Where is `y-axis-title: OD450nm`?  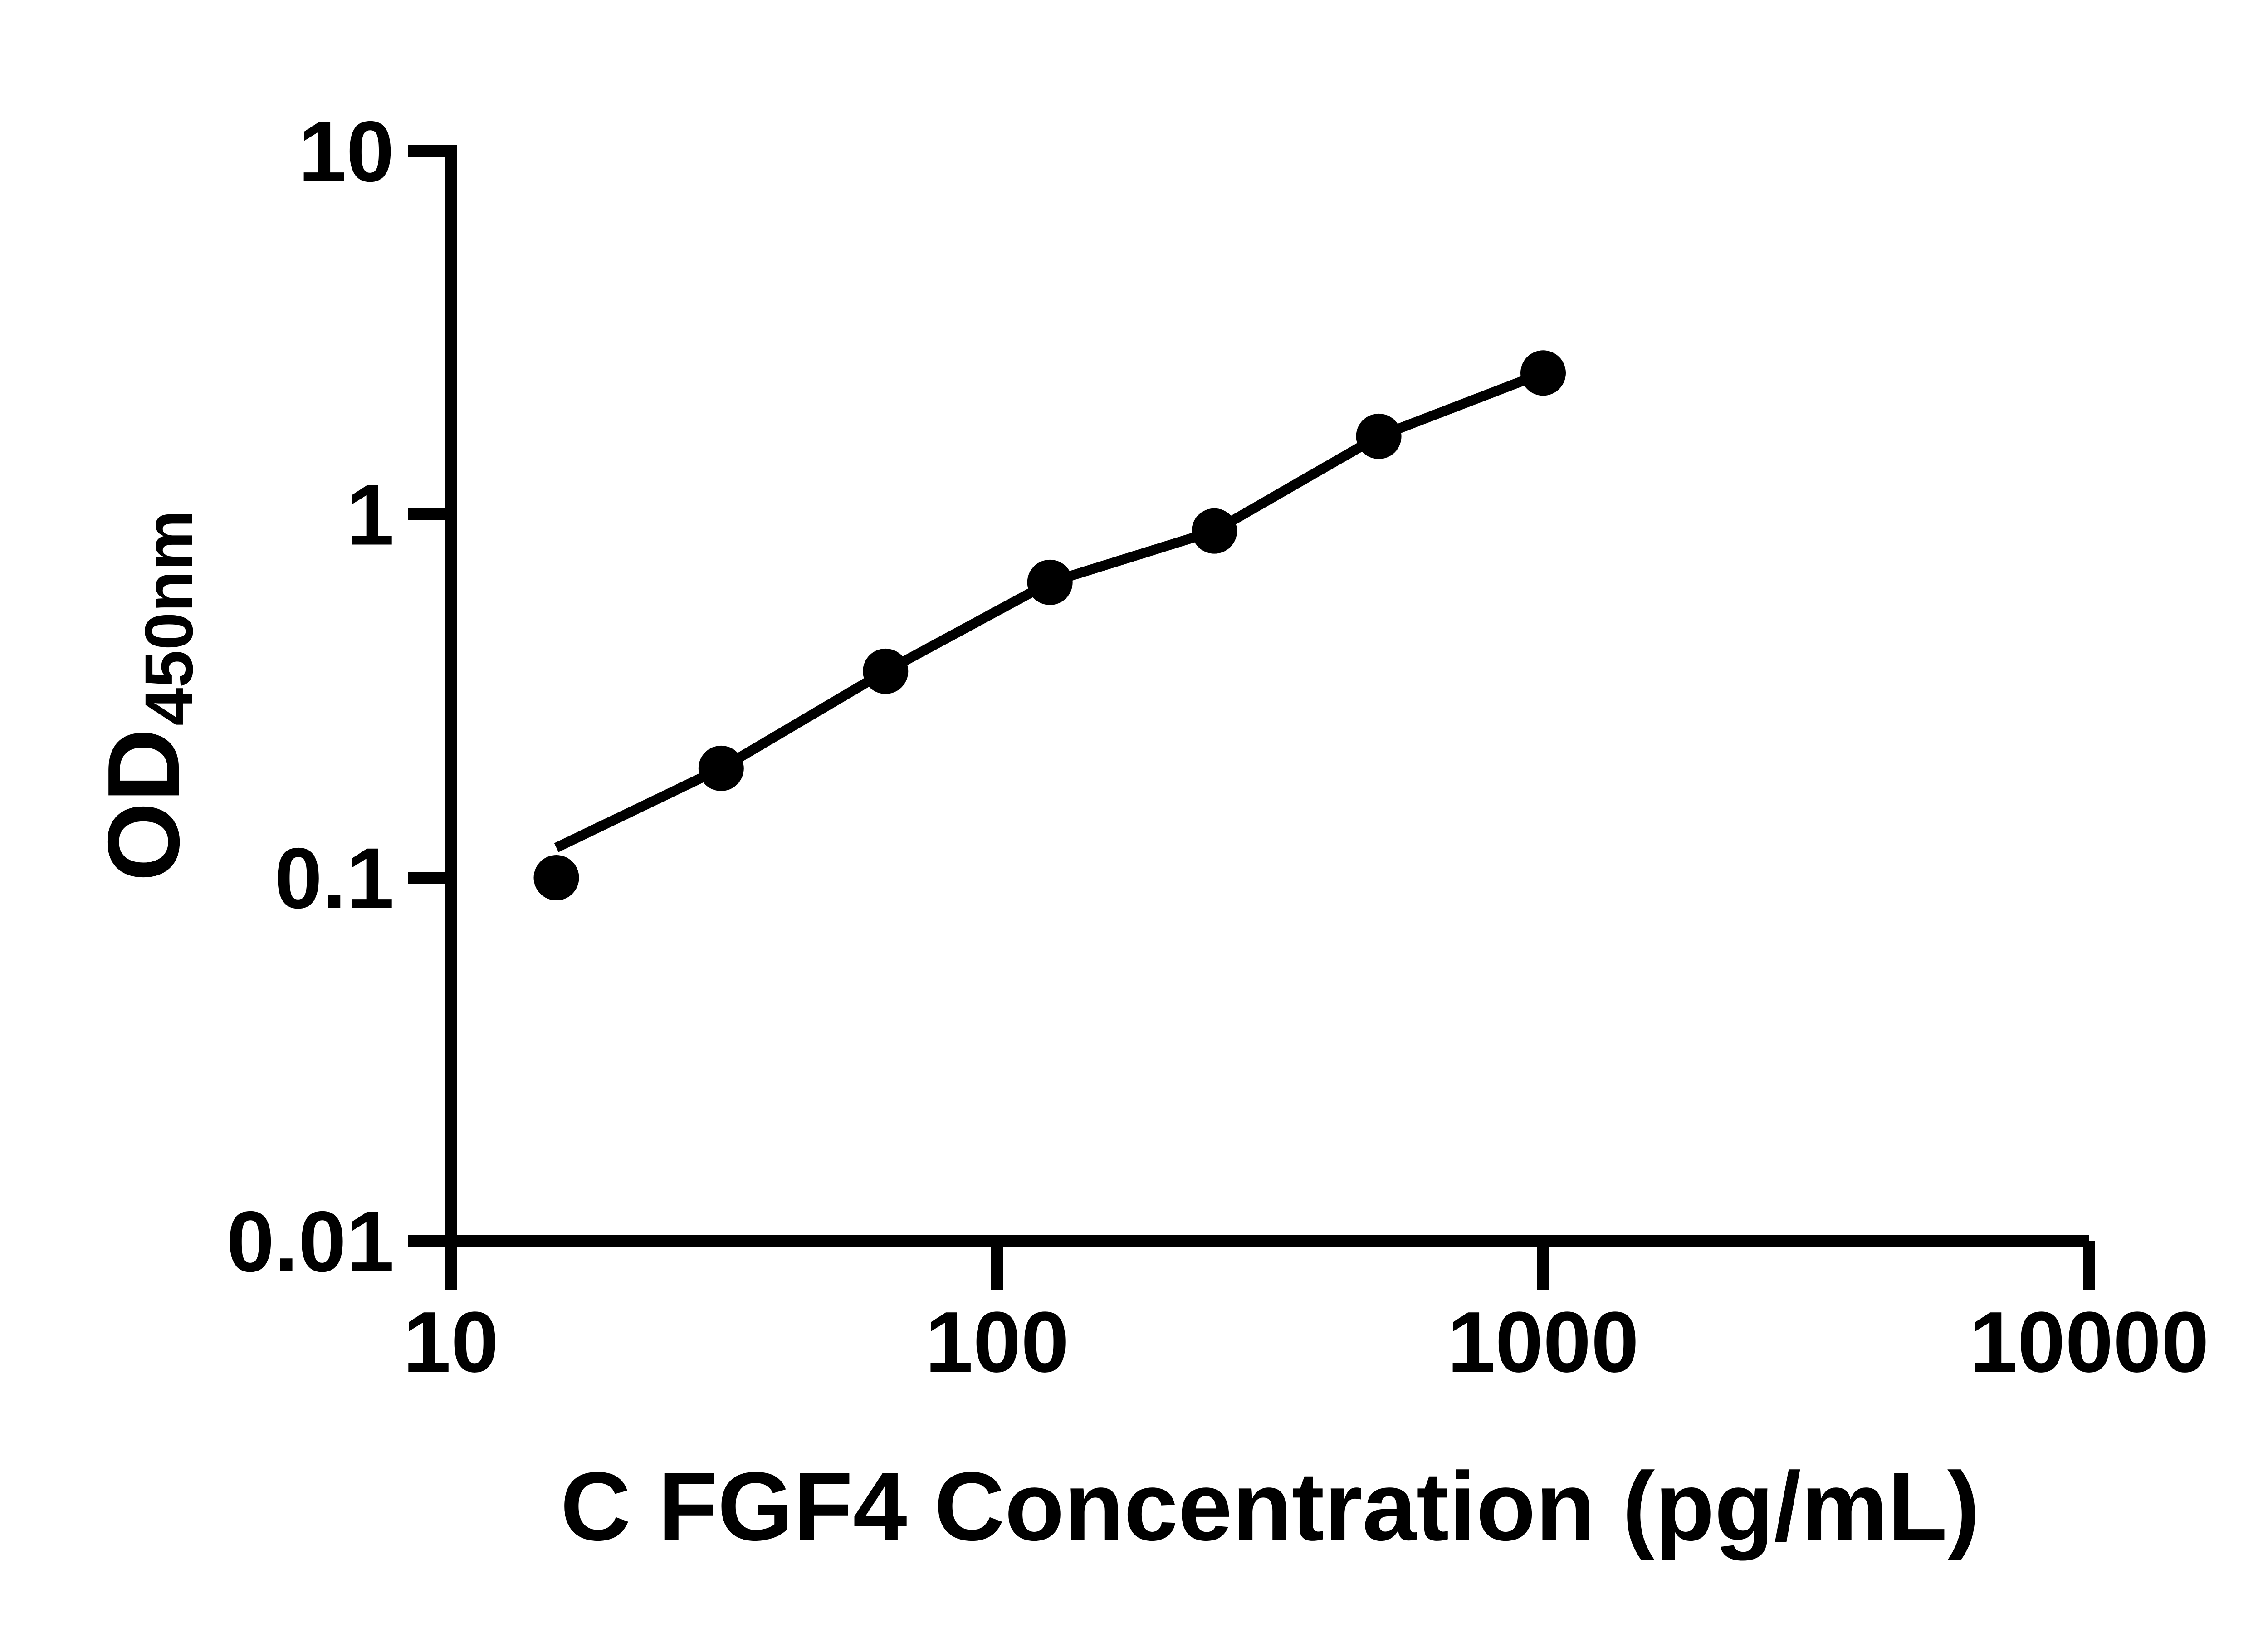 y-axis-title: OD450nm is located at coordinates (147, 696).